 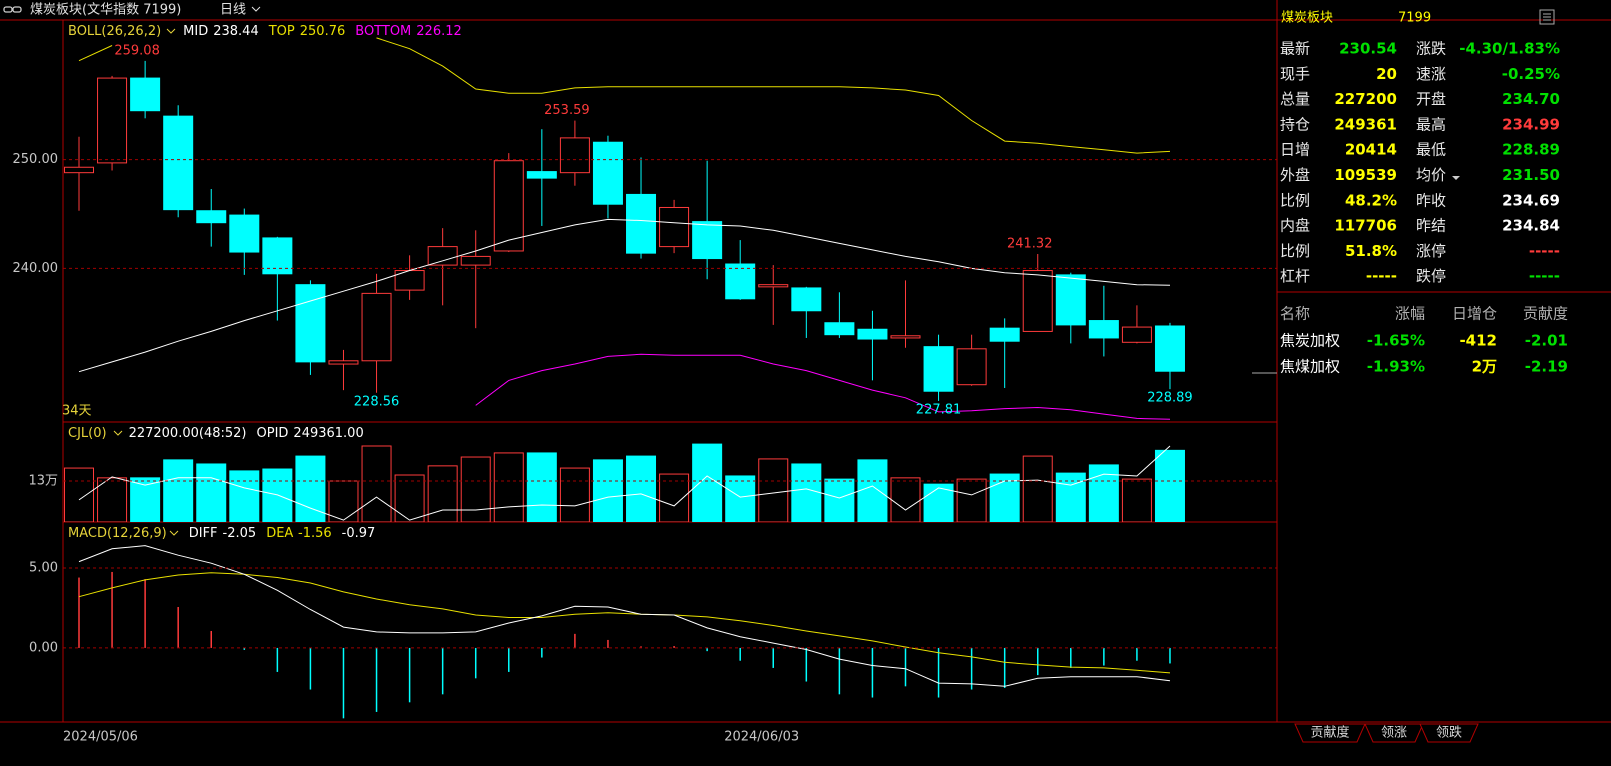 I want to click on high-label: 253.59, so click(x=567, y=110).